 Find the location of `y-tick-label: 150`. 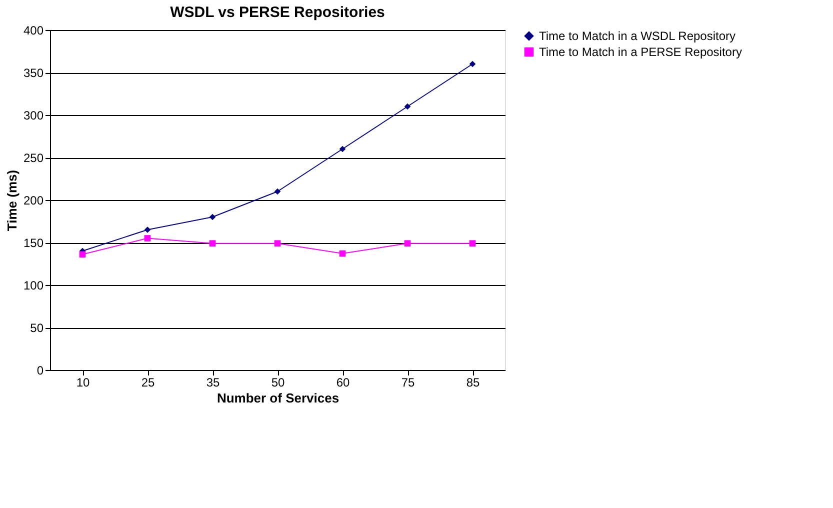

y-tick-label: 150 is located at coordinates (33, 243).